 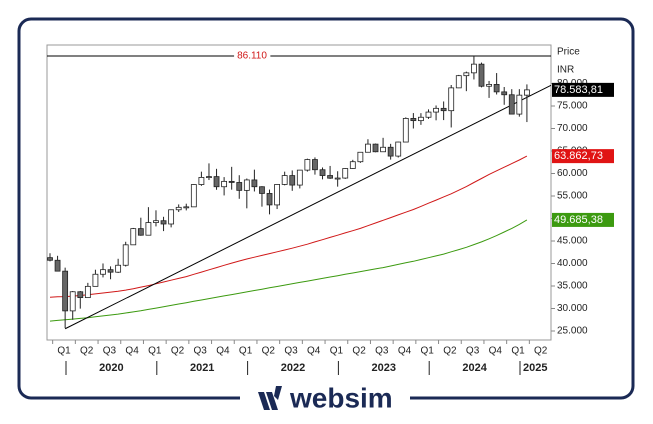 What do you see at coordinates (474, 368) in the screenshot?
I see `year-label: 2024` at bounding box center [474, 368].